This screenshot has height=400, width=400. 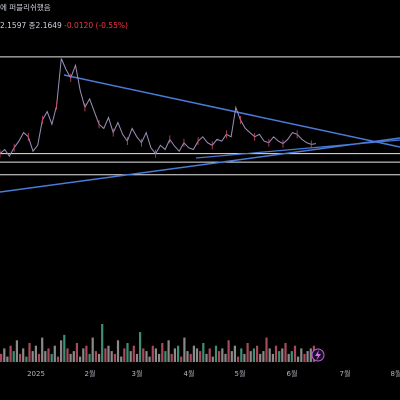 What do you see at coordinates (240, 373) in the screenshot?
I see `x-tick-label: 5월` at bounding box center [240, 373].